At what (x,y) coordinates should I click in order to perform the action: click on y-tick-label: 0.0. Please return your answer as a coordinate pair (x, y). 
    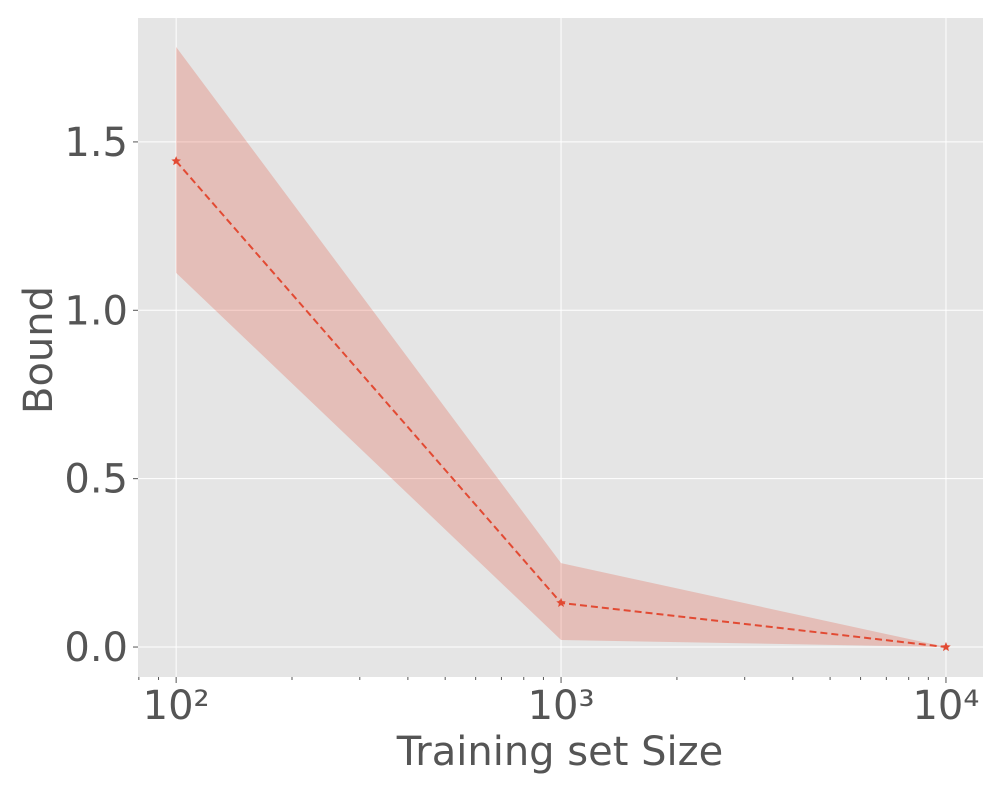
    Looking at the image, I should click on (96, 648).